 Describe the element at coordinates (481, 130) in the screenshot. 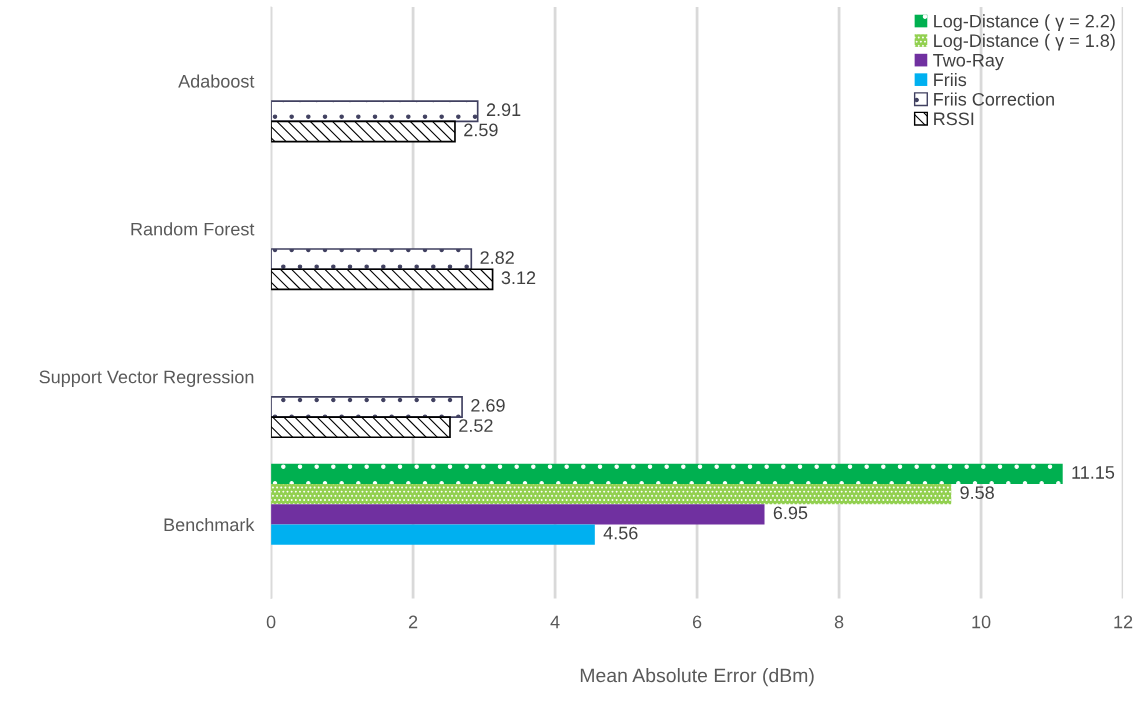

I see `data-label: 2.59` at that location.